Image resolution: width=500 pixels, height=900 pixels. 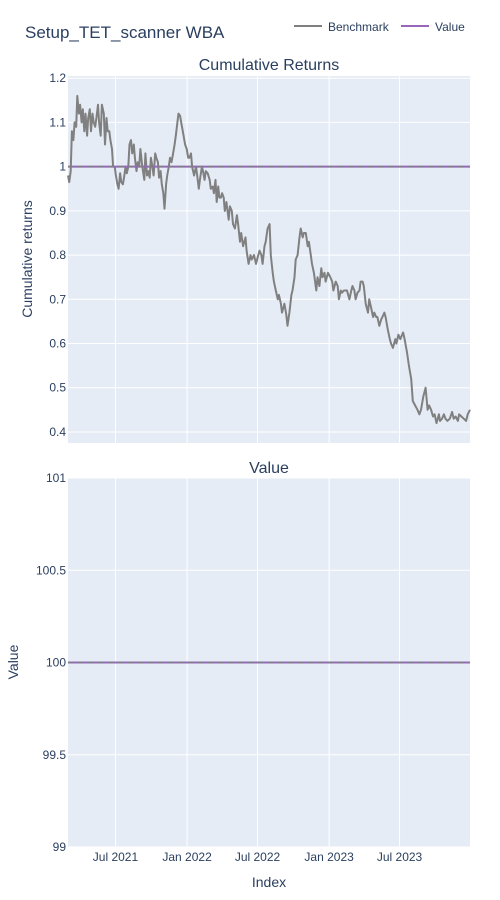 I want to click on page-title: Setup_TET_scanner WBA, so click(x=125, y=32).